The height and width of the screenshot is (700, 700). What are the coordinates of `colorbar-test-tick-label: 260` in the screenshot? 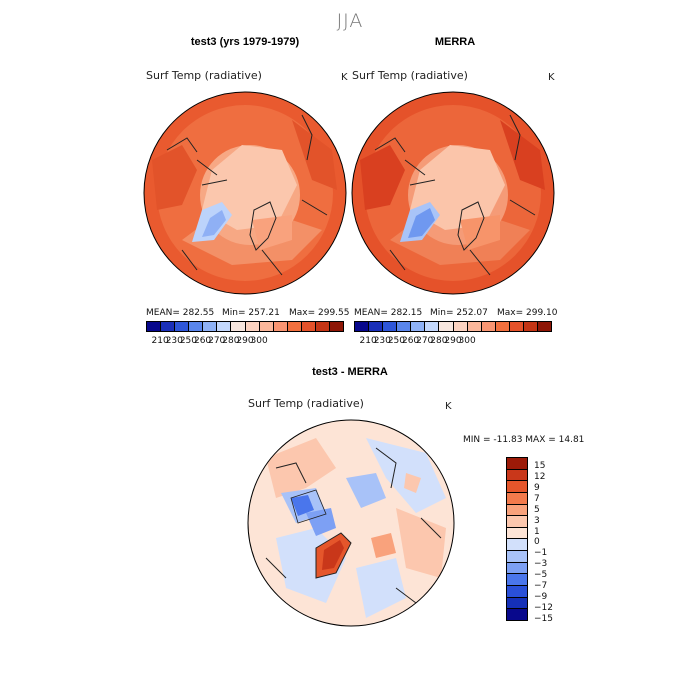 It's located at (202, 341).